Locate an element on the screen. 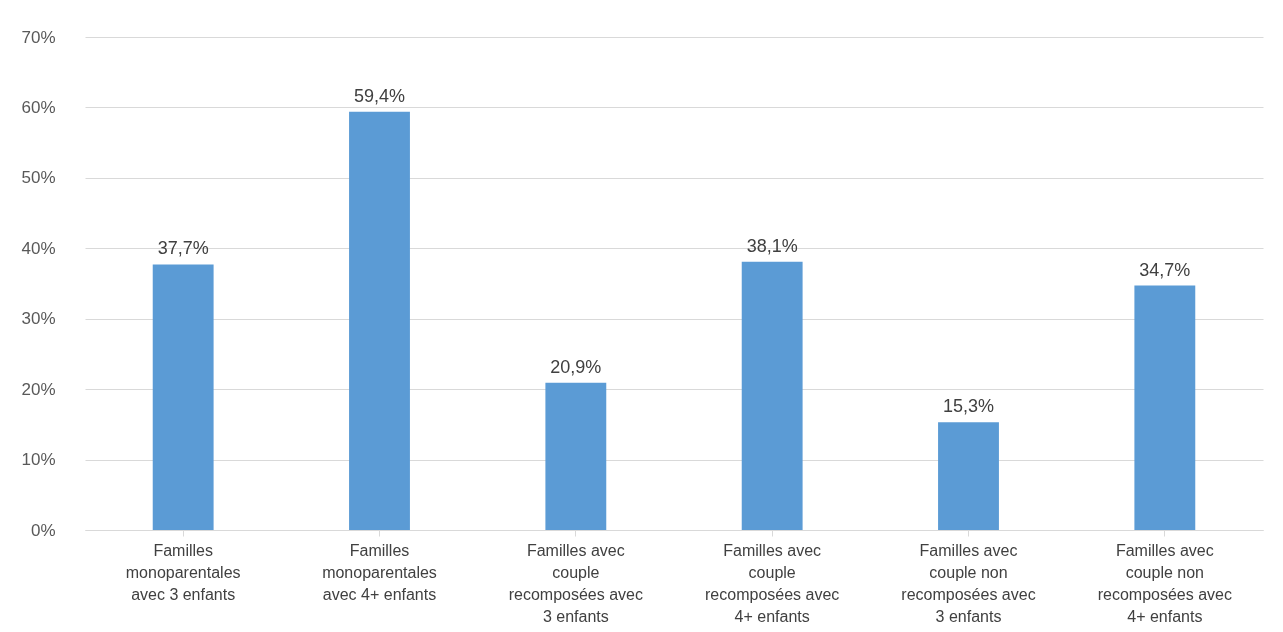 Image resolution: width=1283 pixels, height=632 pixels. data-label: 59,4% is located at coordinates (379, 95).